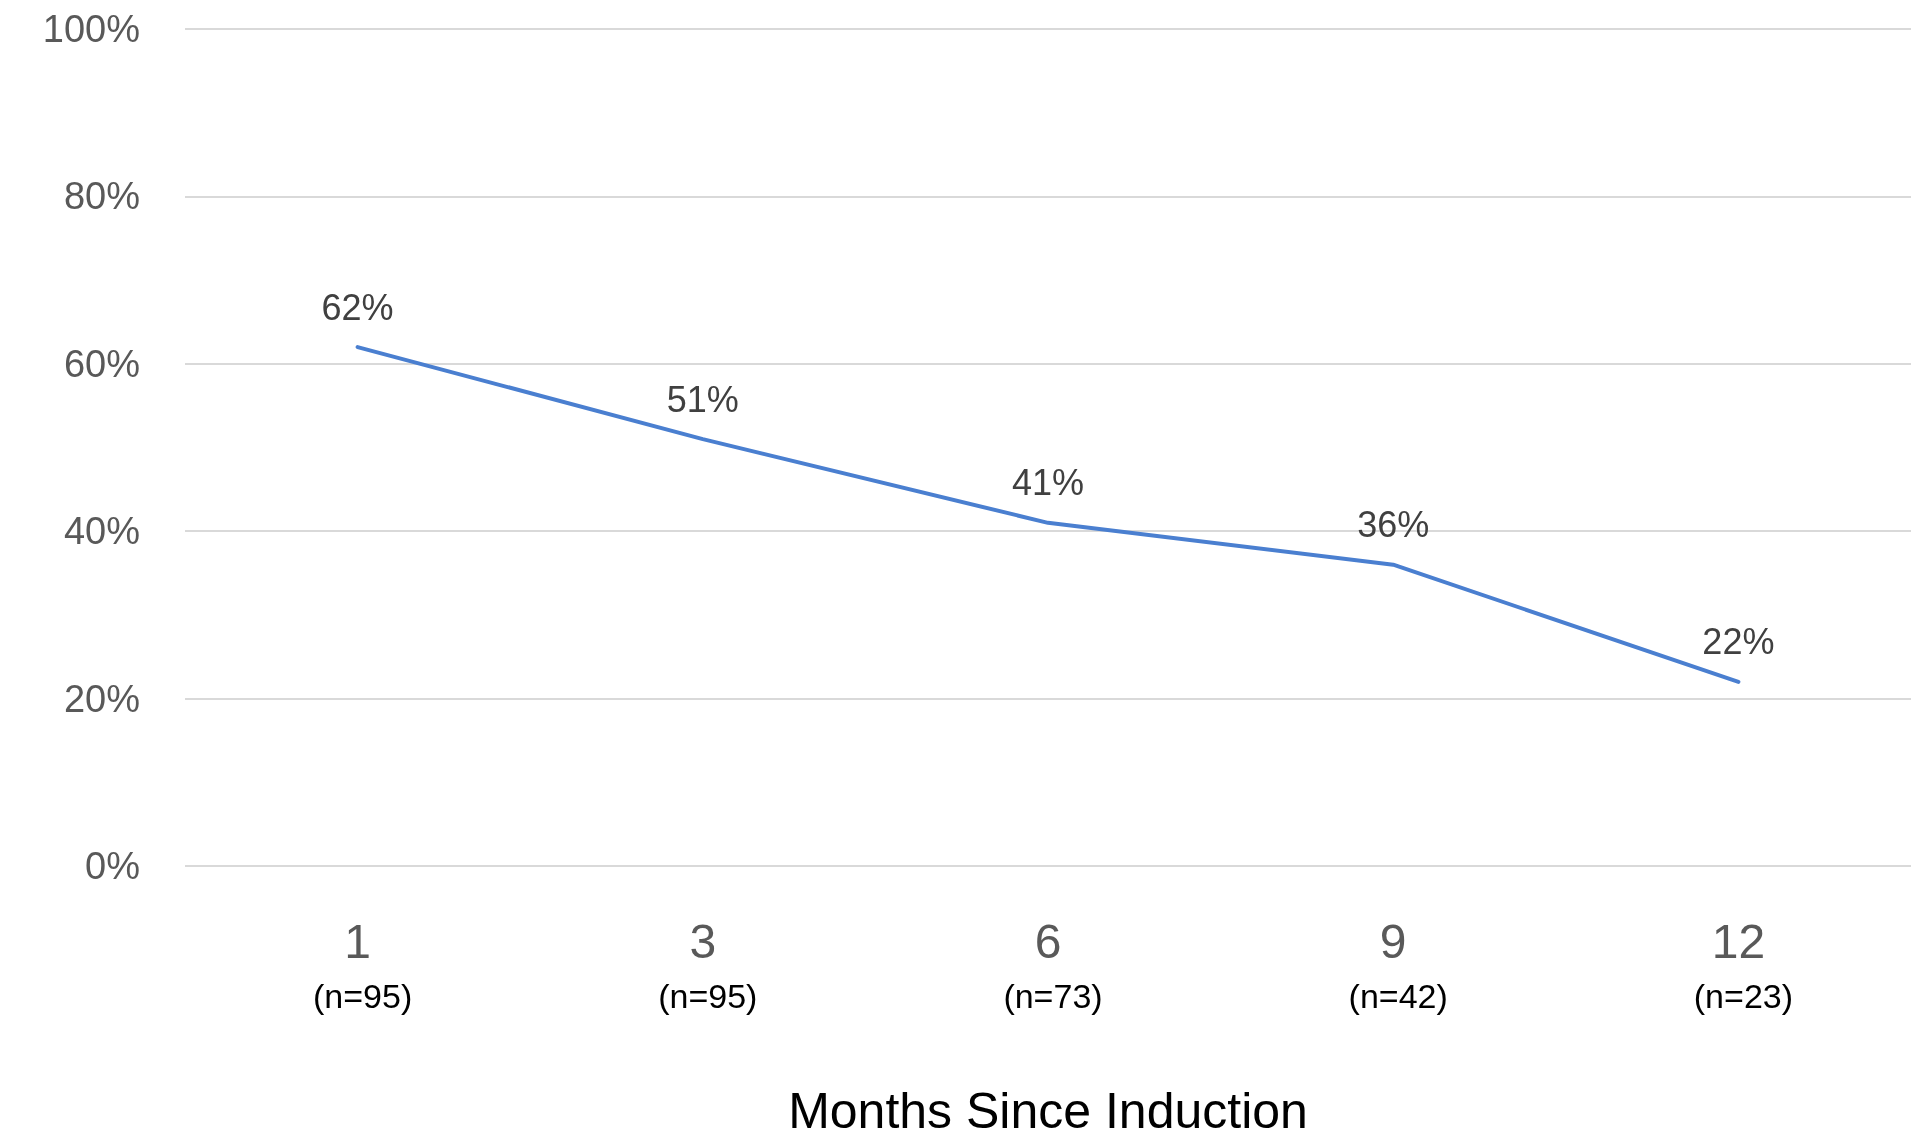 The height and width of the screenshot is (1145, 1911). I want to click on data-label: 36%, so click(1393, 525).